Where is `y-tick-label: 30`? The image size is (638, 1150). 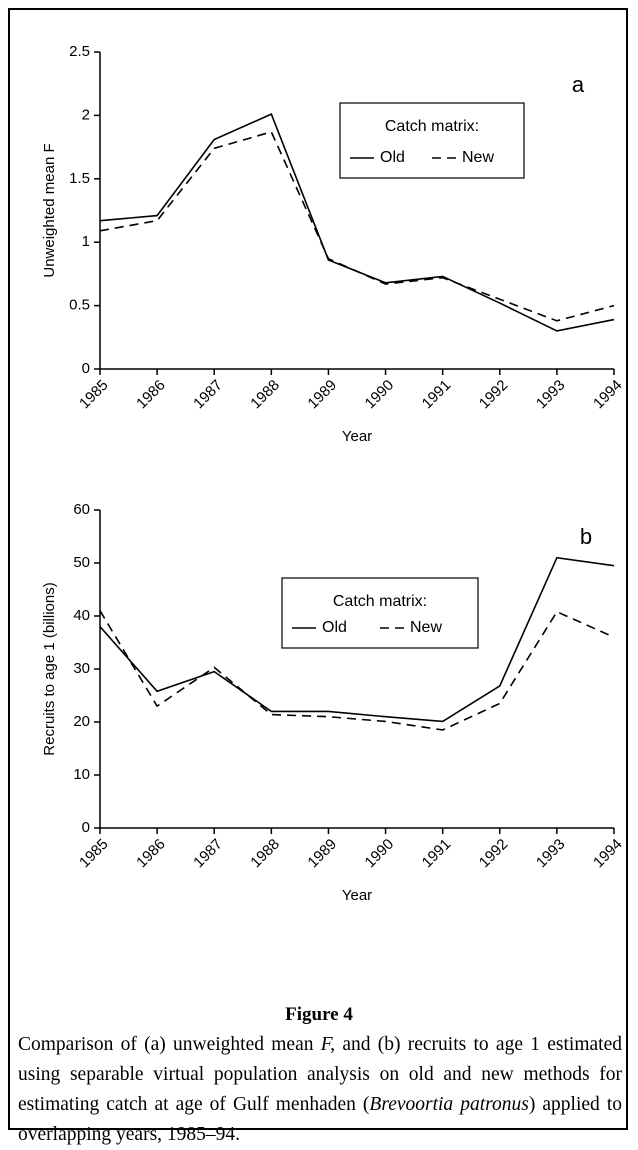
y-tick-label: 30 is located at coordinates (81, 668).